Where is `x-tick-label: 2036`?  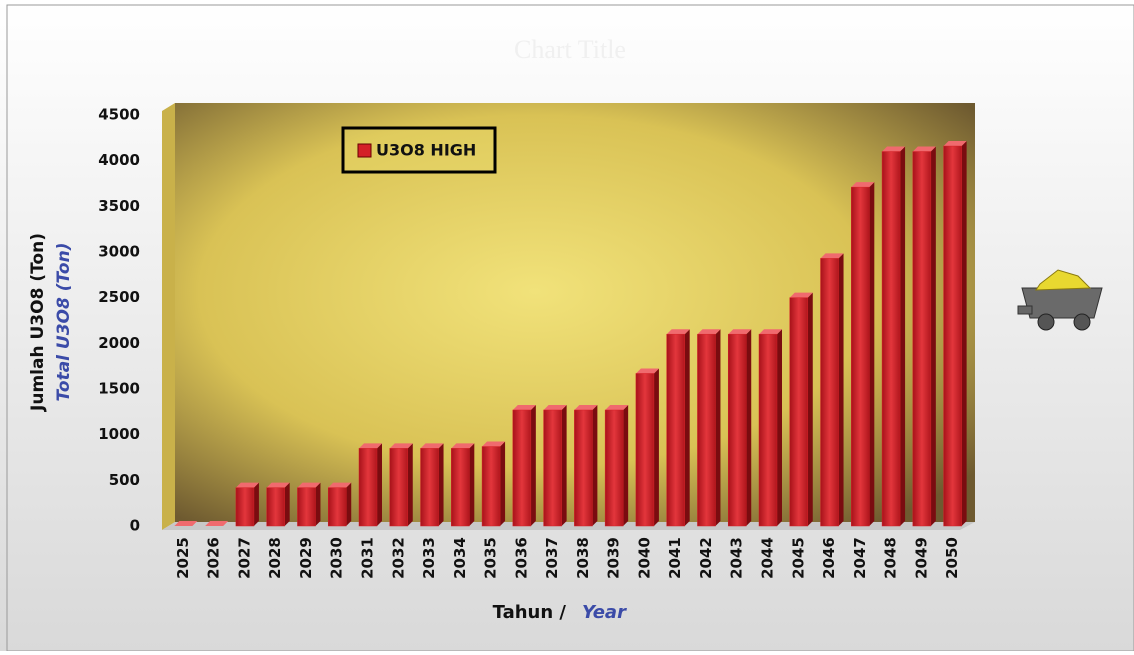 x-tick-label: 2036 is located at coordinates (521, 558).